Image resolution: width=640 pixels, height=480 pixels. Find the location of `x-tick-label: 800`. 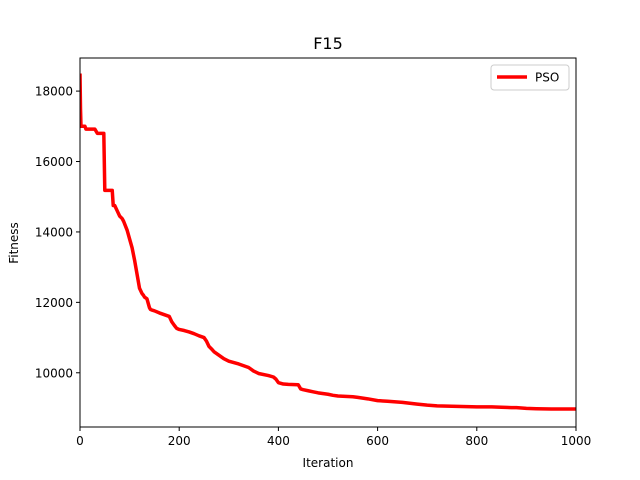

x-tick-label: 800 is located at coordinates (476, 441).